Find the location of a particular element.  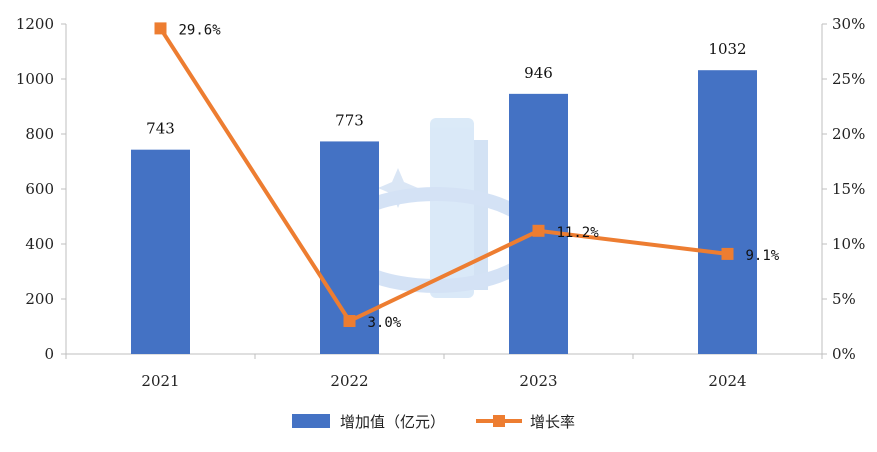

bar-data-label: 773 is located at coordinates (349, 120).